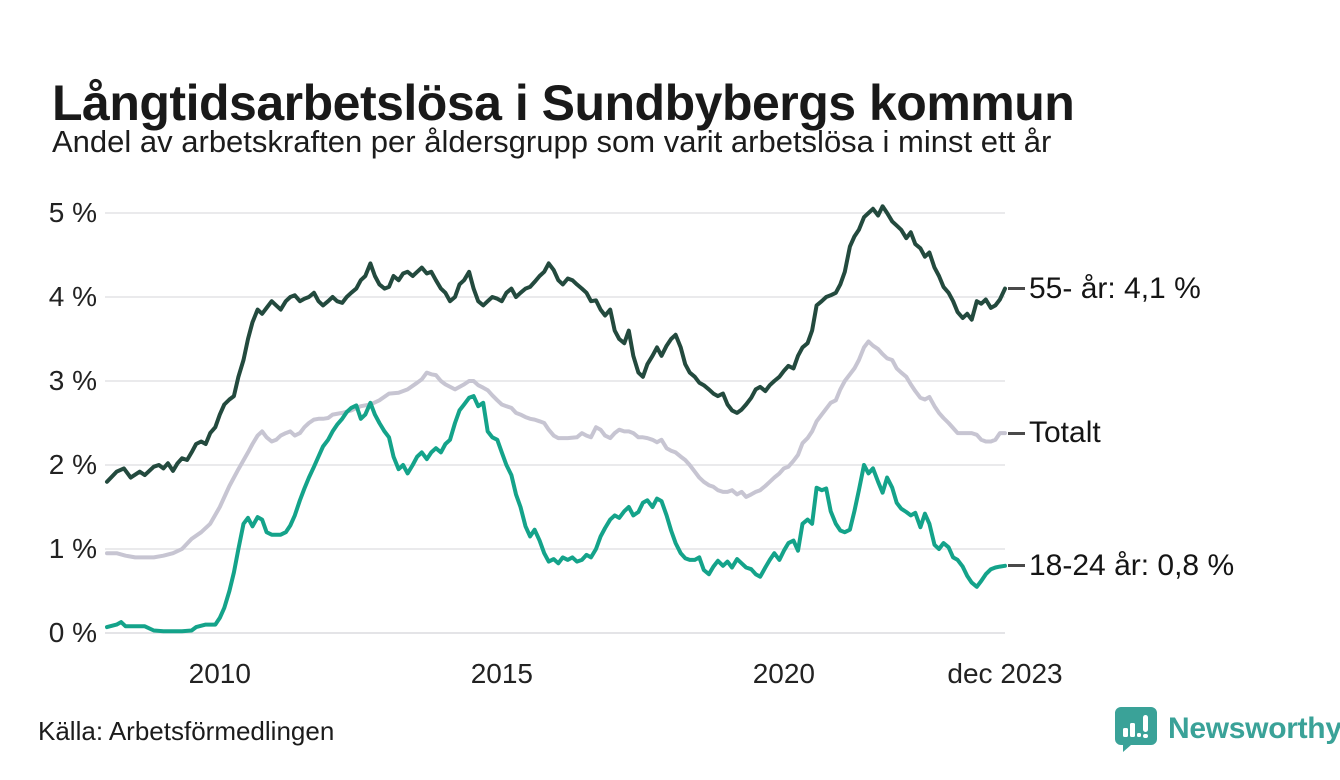 The width and height of the screenshot is (1340, 780). Describe the element at coordinates (563, 102) in the screenshot. I see `page-title: Långtidsarbetslösa i Sundbybergs kommun` at that location.